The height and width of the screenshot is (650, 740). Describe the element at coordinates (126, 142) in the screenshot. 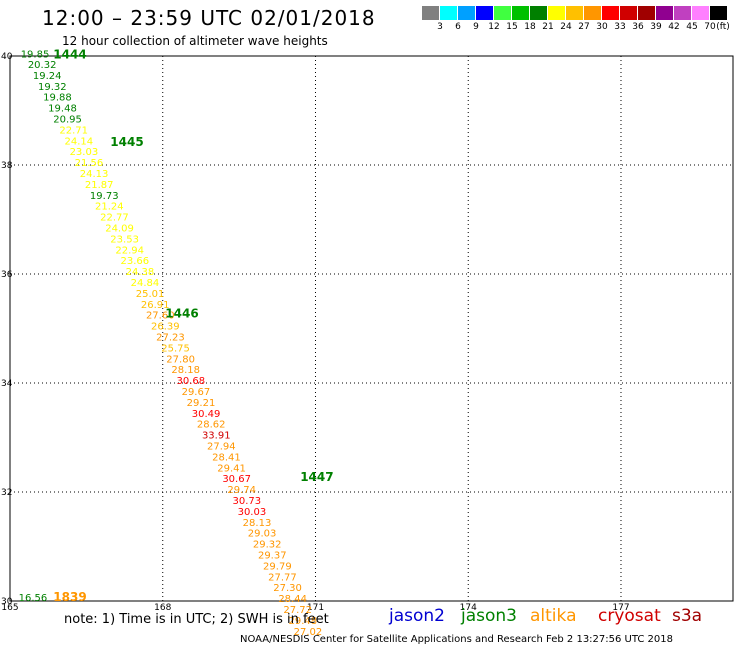

I see `time-label: 1445` at that location.